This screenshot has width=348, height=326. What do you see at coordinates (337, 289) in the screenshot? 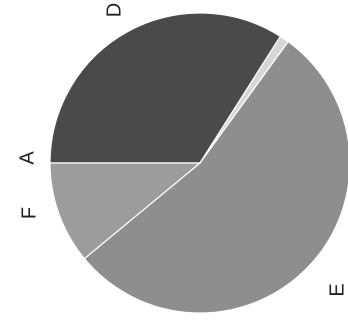
I see `slice-label: E` at bounding box center [337, 289].